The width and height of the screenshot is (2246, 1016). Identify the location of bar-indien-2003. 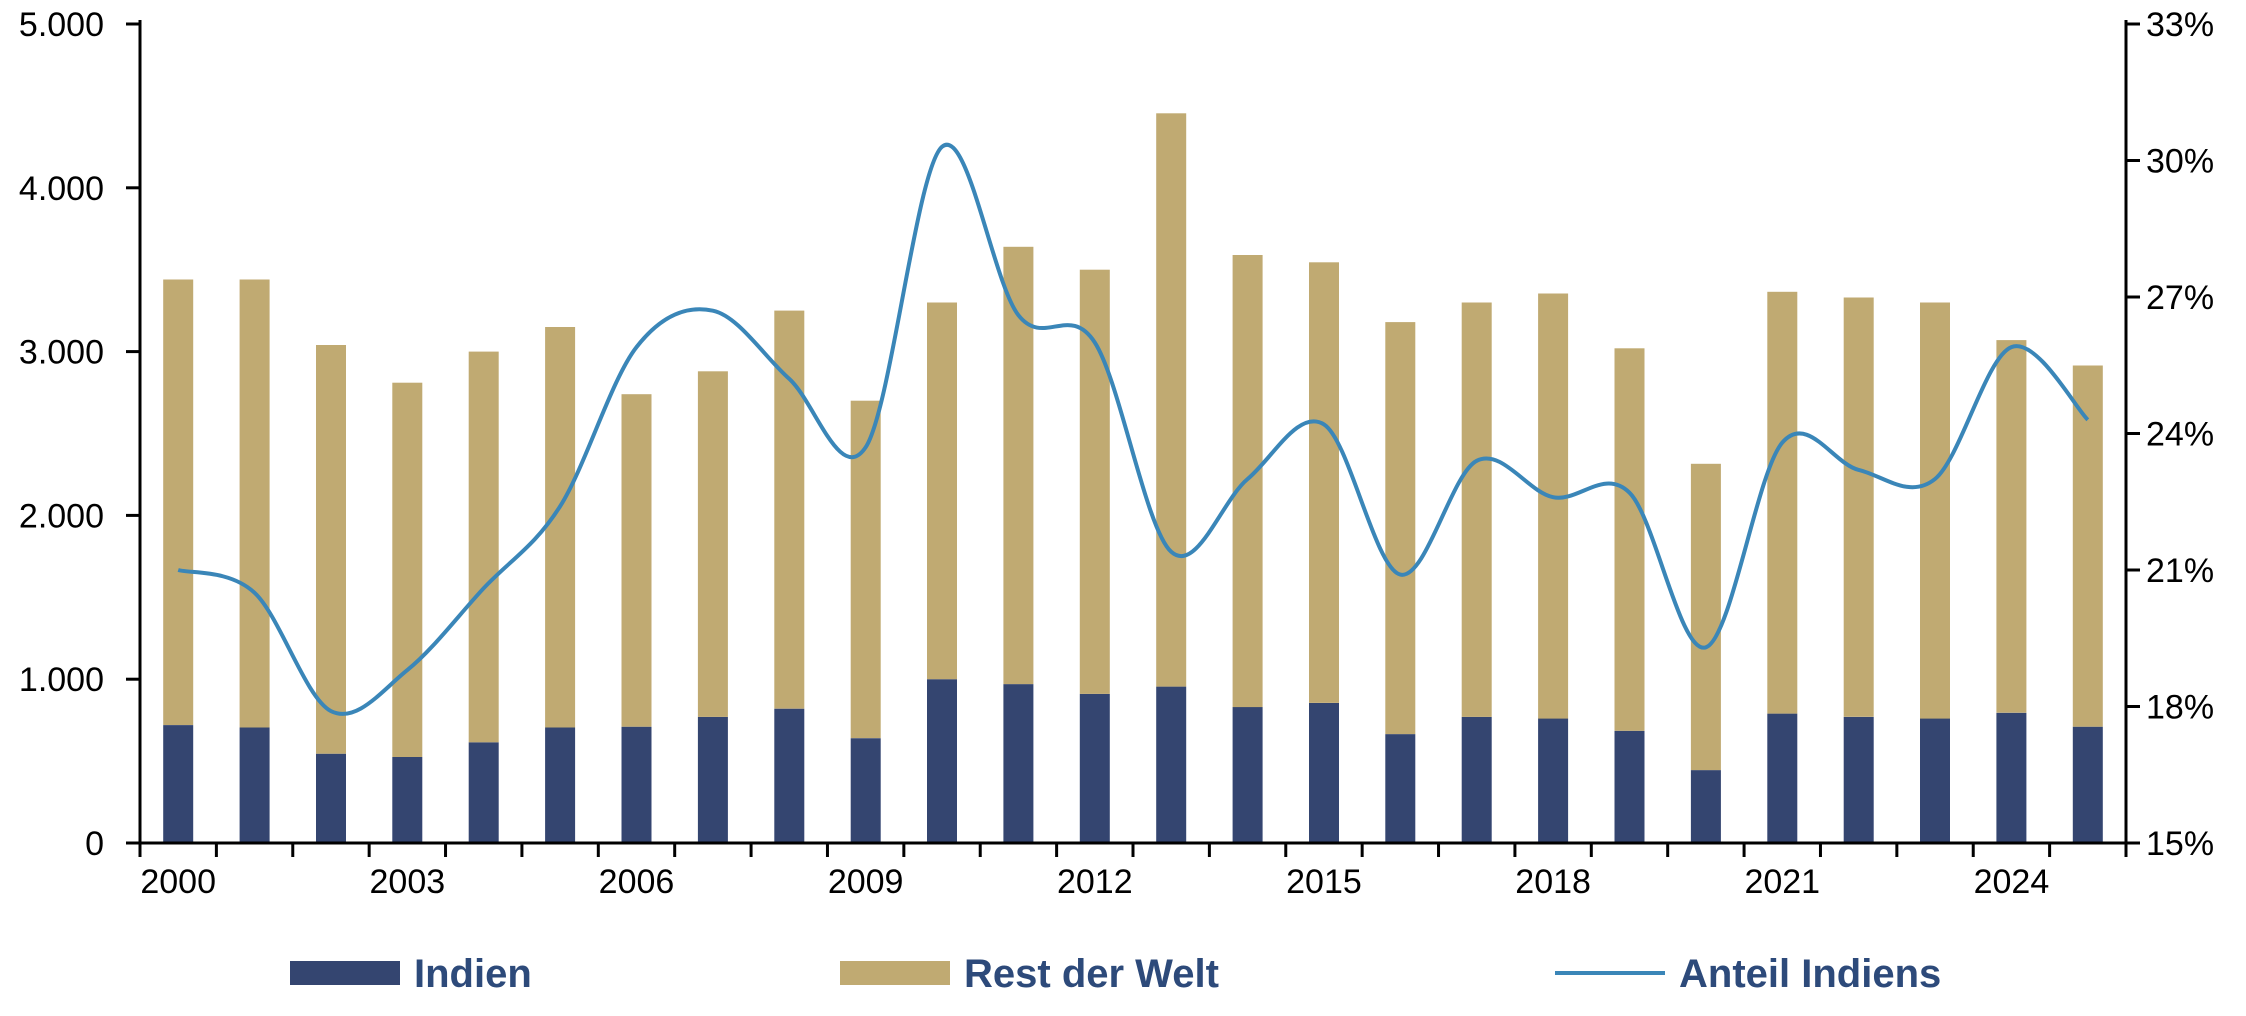
(407, 800).